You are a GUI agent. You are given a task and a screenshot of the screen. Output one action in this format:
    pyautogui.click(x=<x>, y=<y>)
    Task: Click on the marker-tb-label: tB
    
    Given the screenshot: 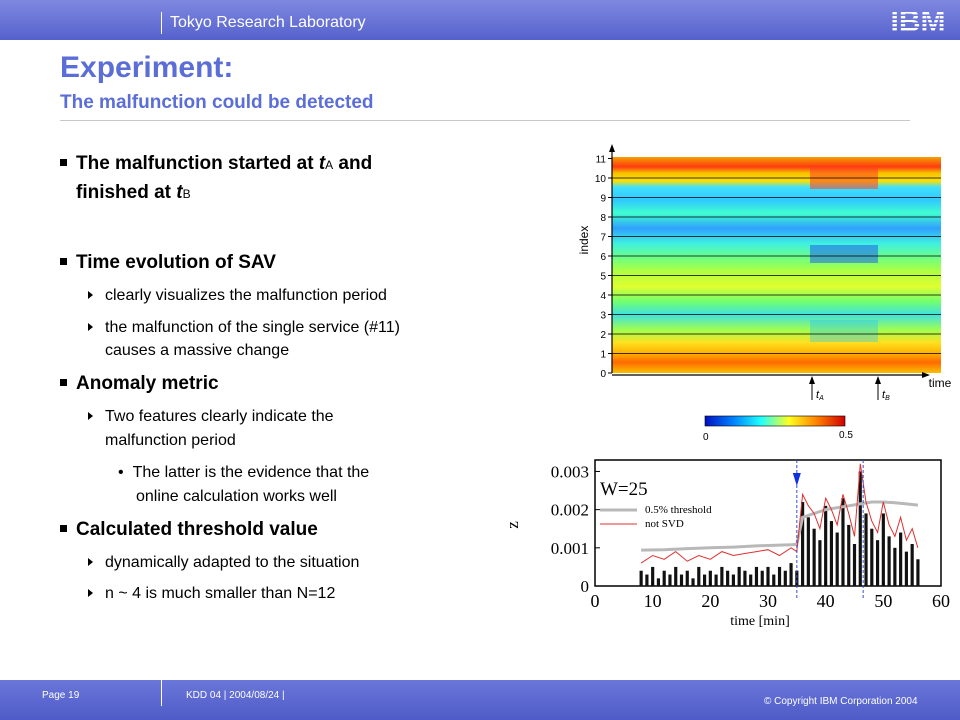 What is the action you would take?
    pyautogui.click(x=886, y=395)
    